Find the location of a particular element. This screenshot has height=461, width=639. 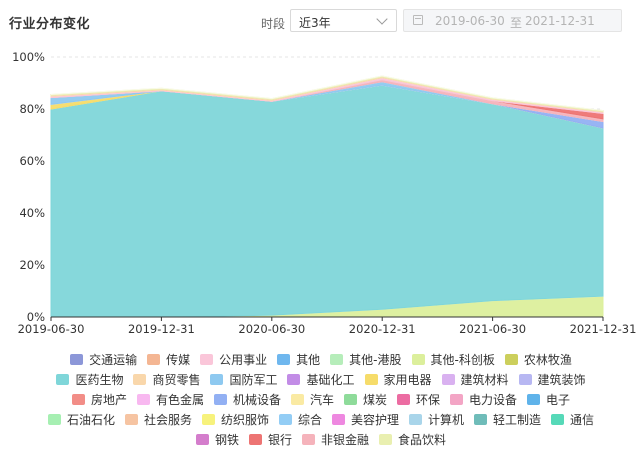

legend-item: 商贸零售 is located at coordinates (166, 379).